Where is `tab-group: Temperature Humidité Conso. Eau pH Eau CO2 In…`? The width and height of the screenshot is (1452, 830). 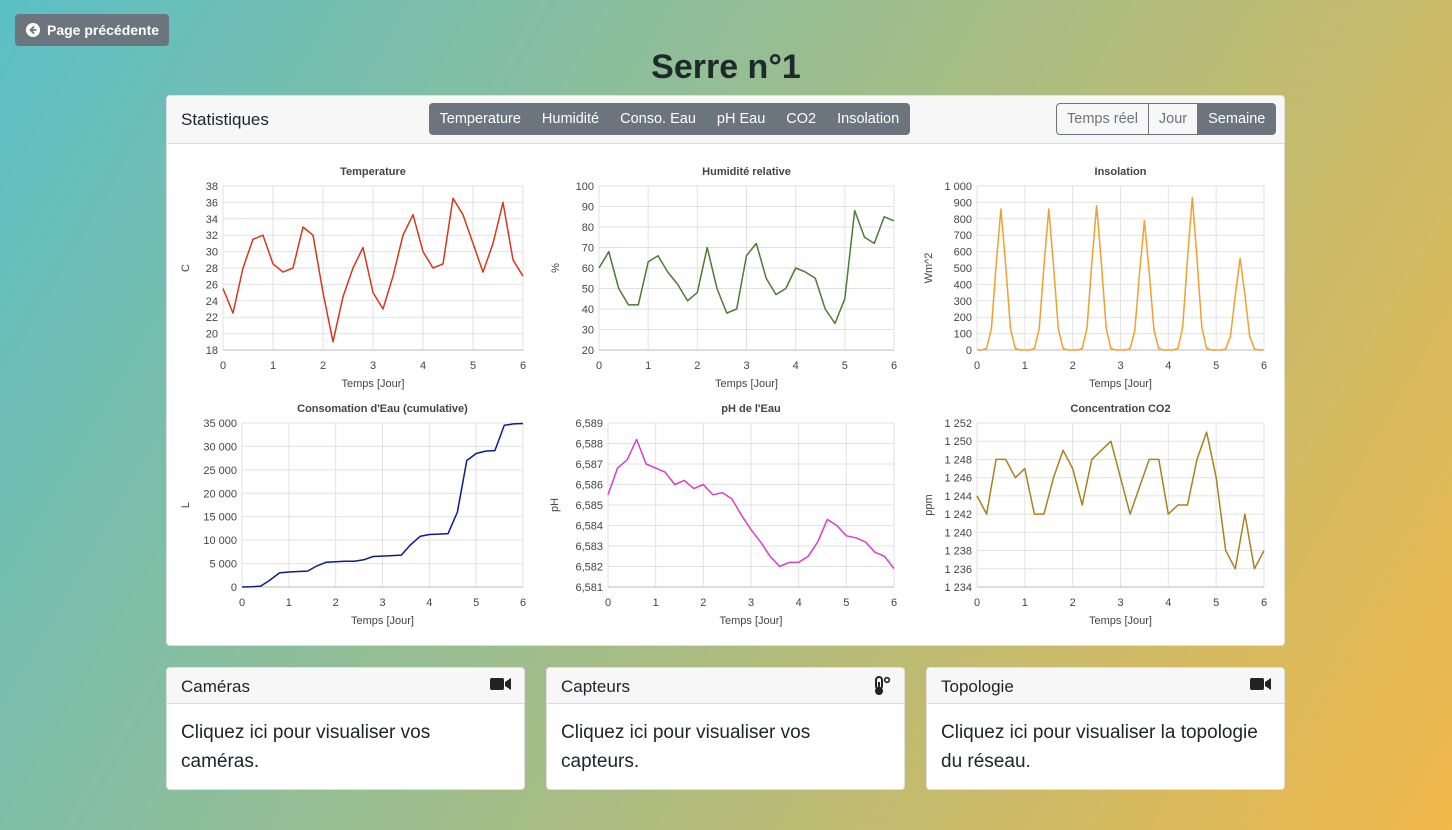
tab-group: Temperature Humidité Conso. Eau pH Eau CO2 In… is located at coordinates (669, 119).